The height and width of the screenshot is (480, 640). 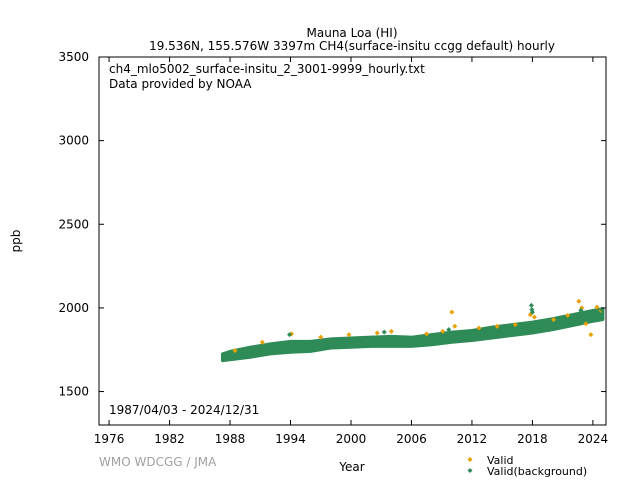 I want to click on x-tick-label: 1988, so click(x=230, y=439).